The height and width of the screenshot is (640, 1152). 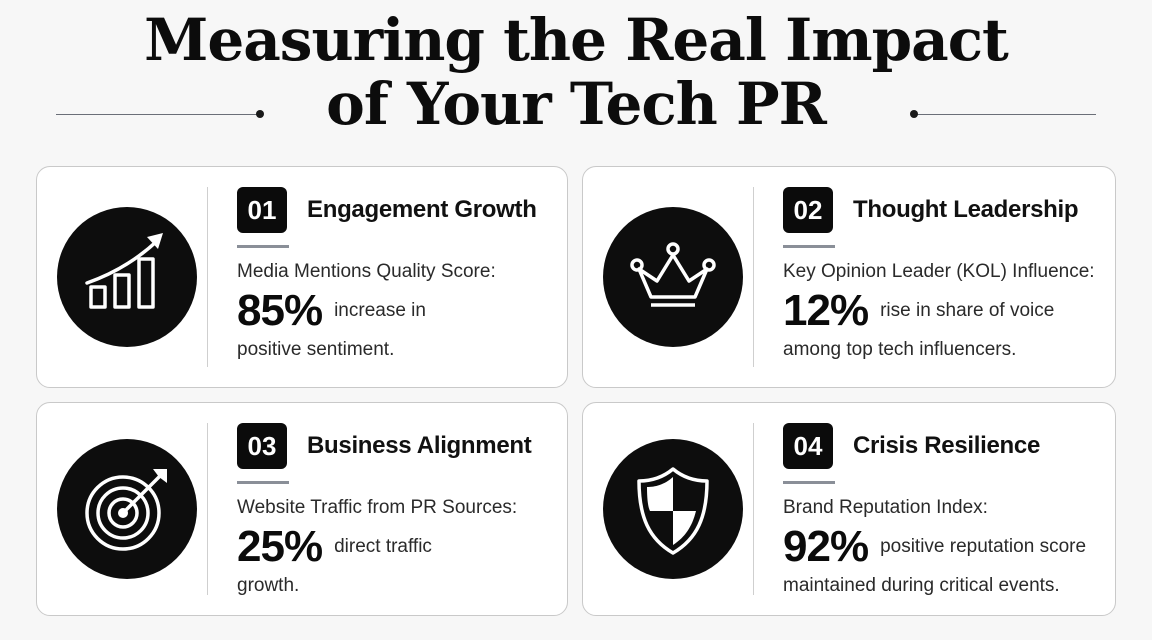 What do you see at coordinates (983, 546) in the screenshot?
I see `card-stat-desc-line1: positive reputation score` at bounding box center [983, 546].